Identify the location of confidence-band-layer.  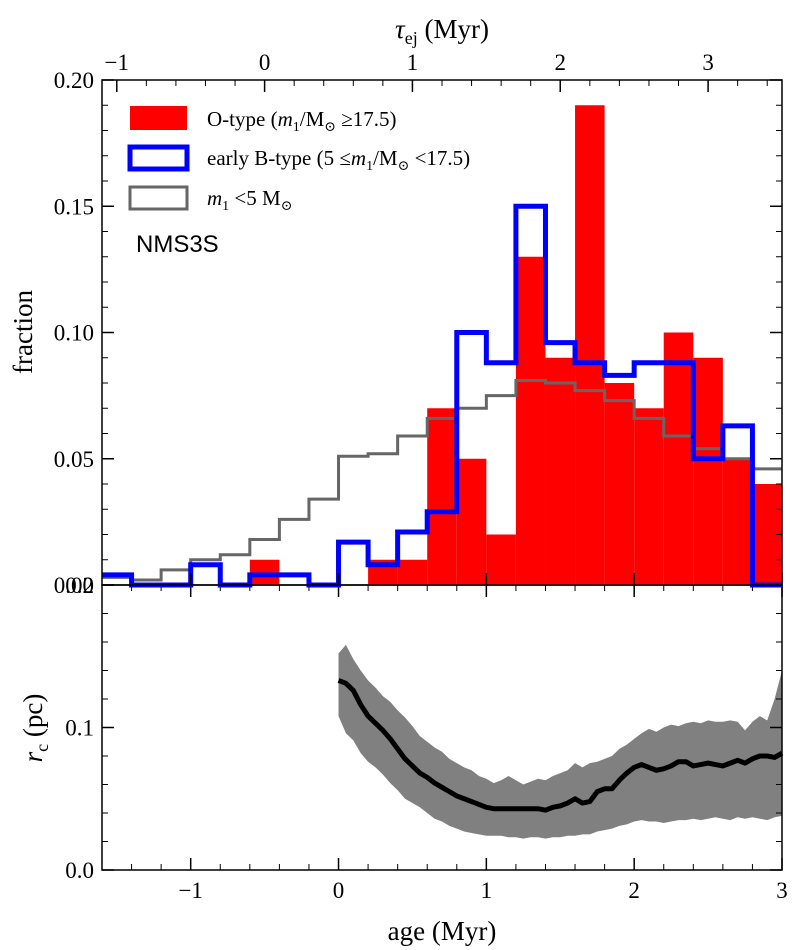
(560, 741).